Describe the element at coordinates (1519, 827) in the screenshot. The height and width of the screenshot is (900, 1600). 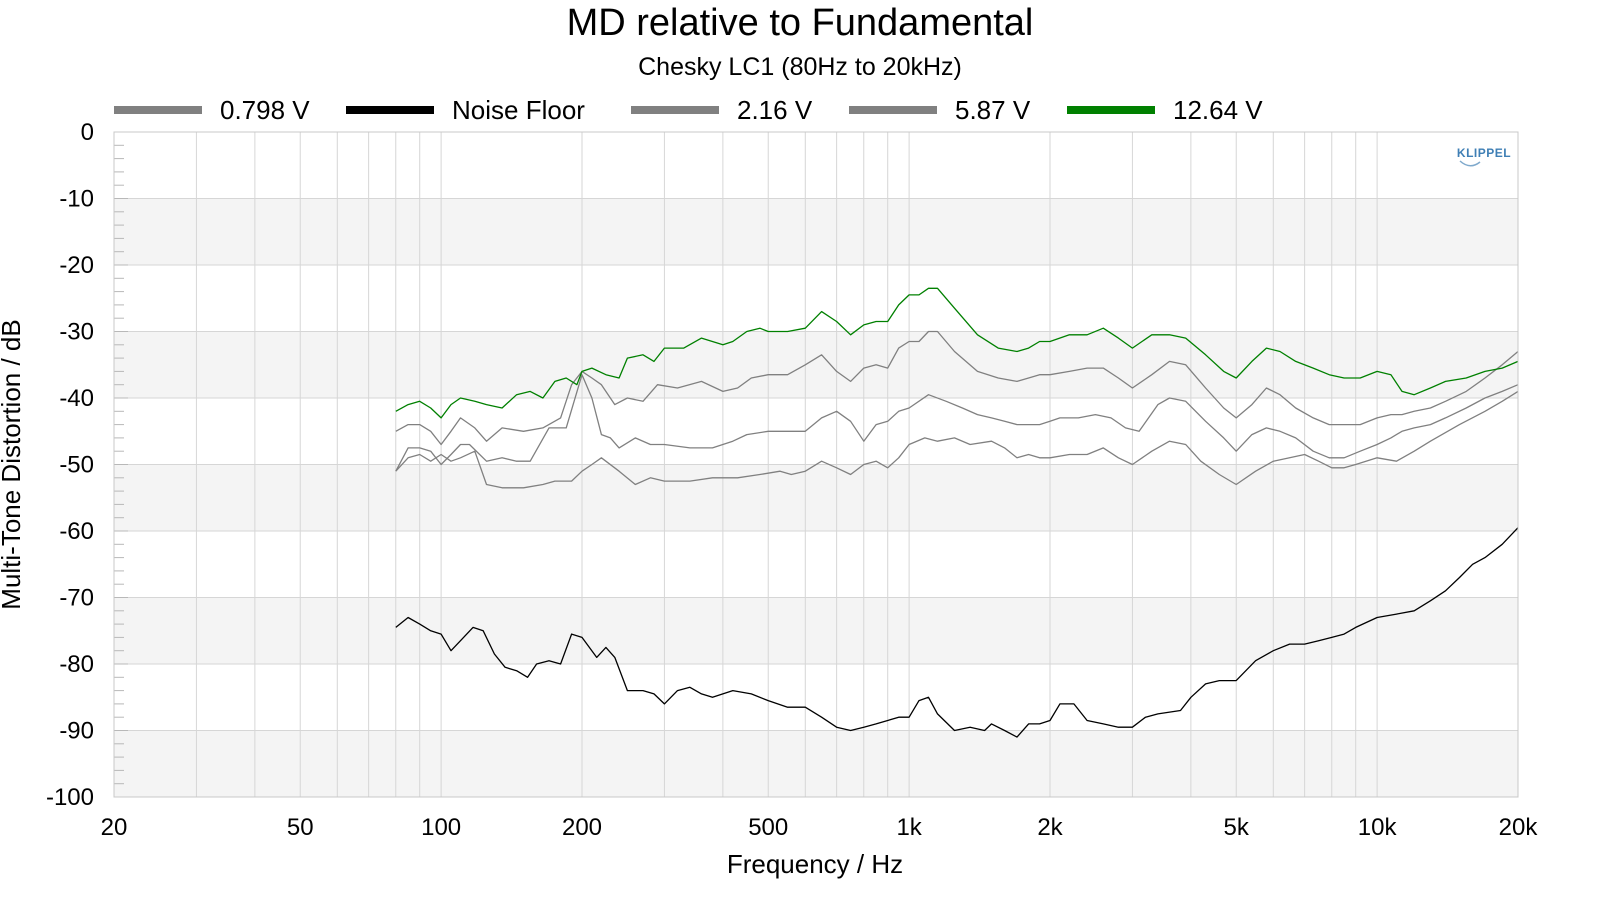
I see `x-tick-label: 20k` at that location.